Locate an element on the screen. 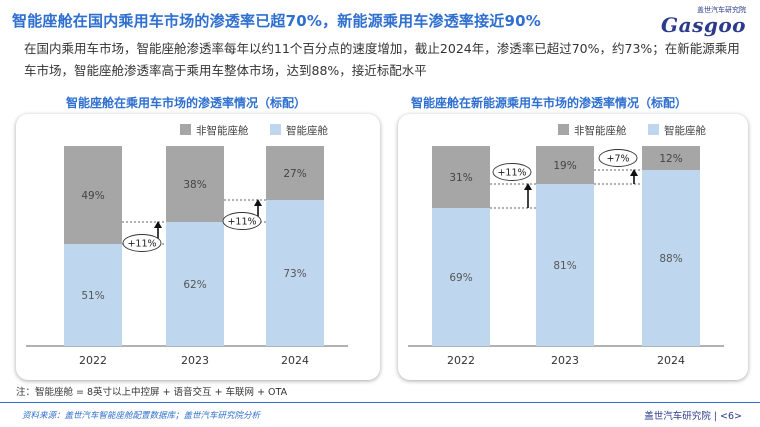 Image resolution: width=760 pixels, height=427 pixels. data-label: 81% is located at coordinates (564, 266).